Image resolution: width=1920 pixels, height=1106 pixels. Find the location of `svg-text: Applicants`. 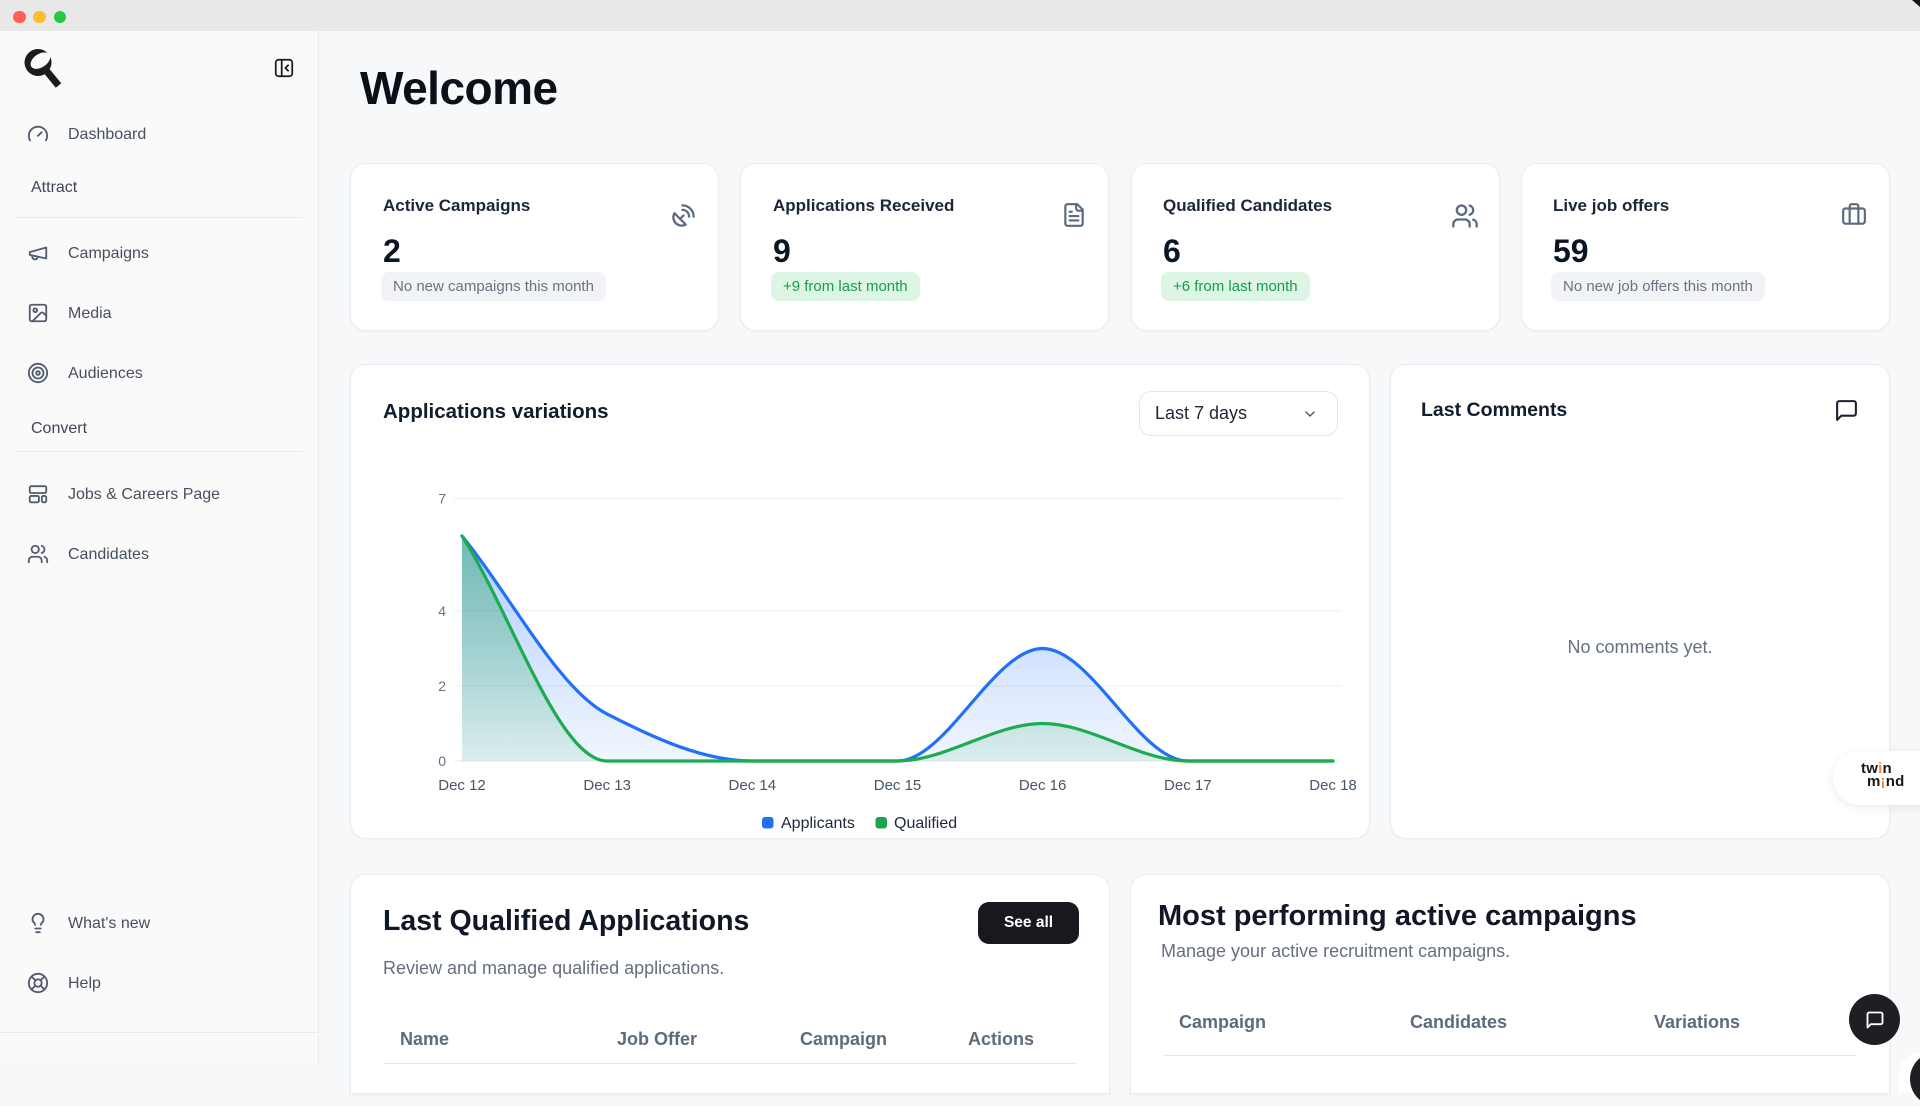

svg-text: Applicants is located at coordinates (818, 823).